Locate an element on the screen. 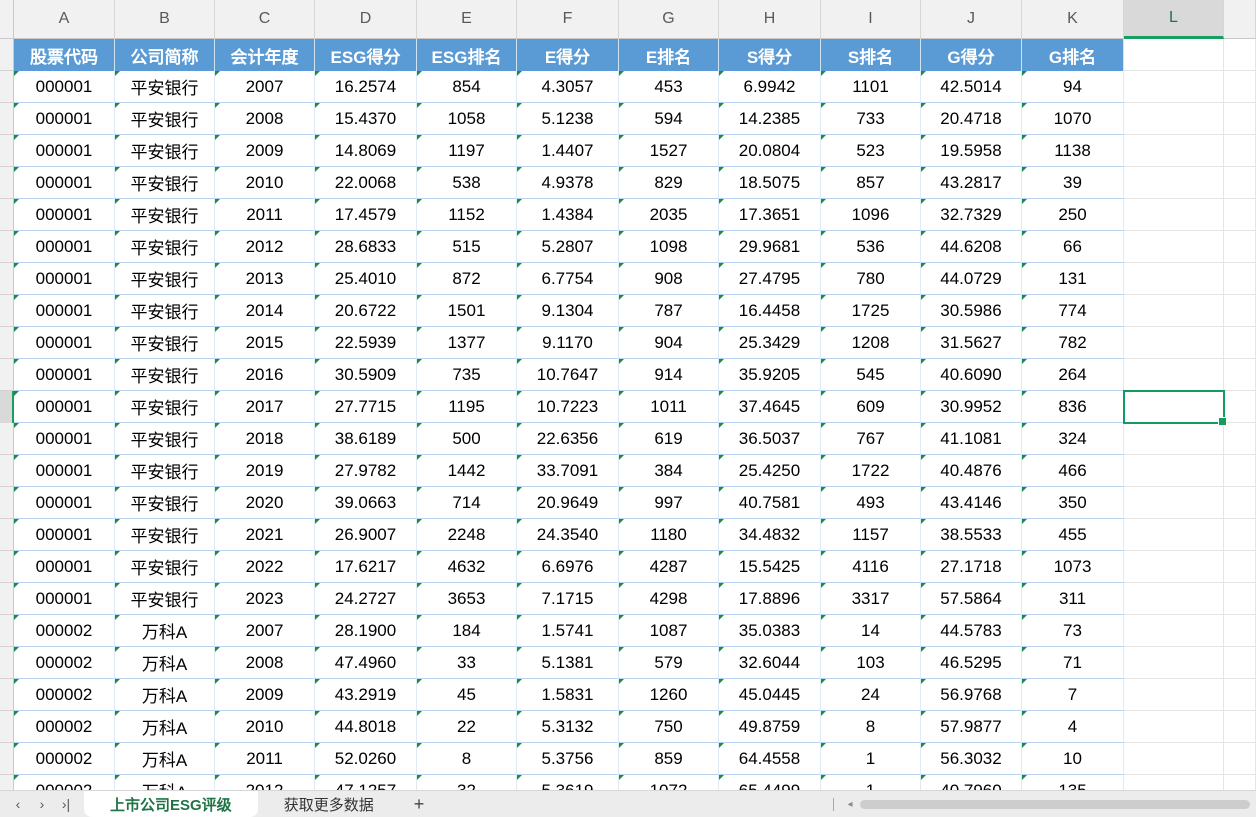  data-cell: 515 is located at coordinates (467, 247).